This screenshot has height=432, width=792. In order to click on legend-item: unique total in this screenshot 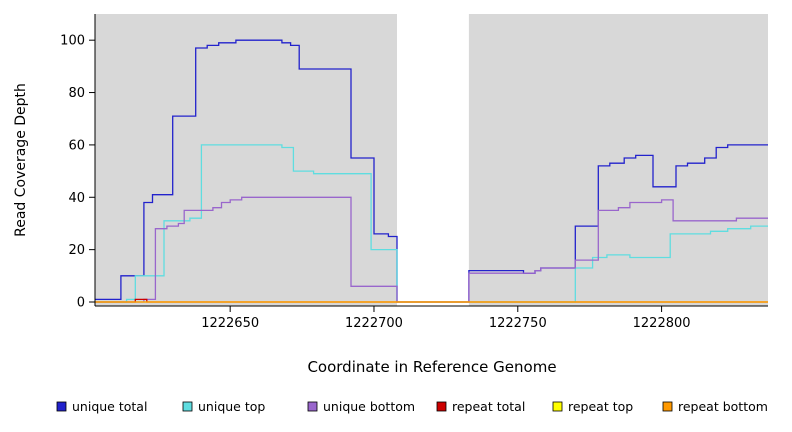, I will do `click(101, 406)`.